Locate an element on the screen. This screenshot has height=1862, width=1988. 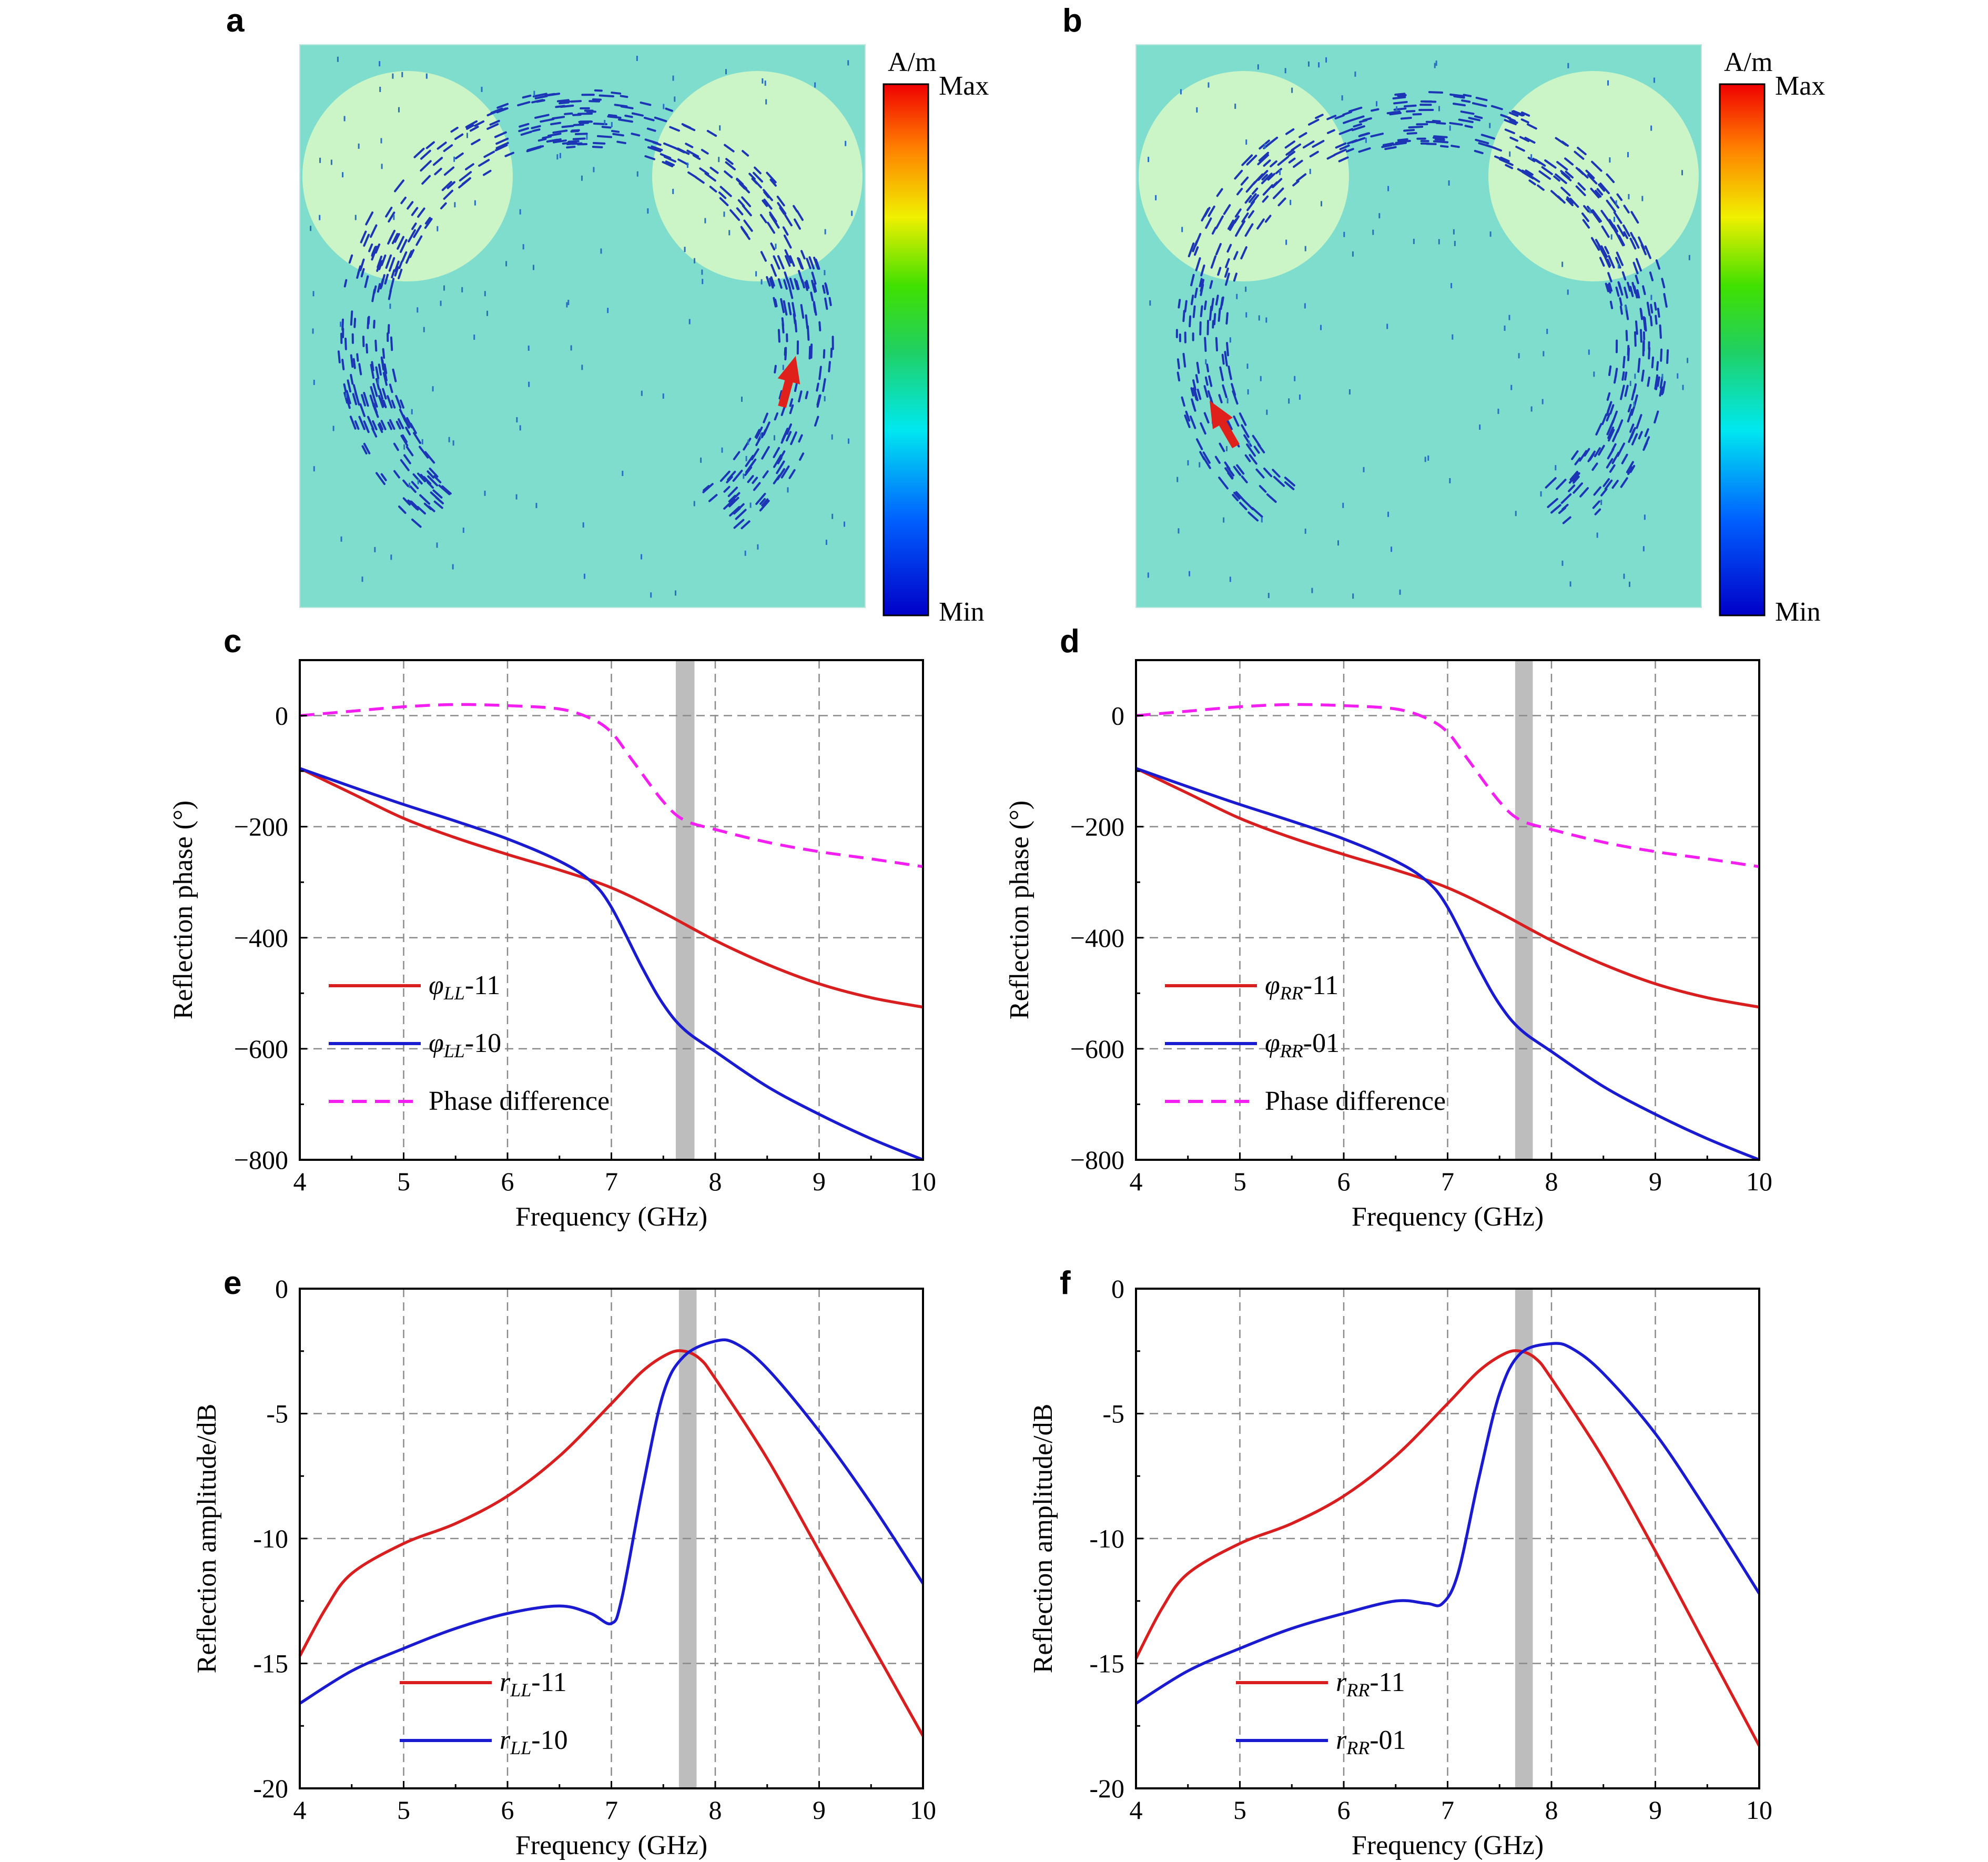
legend-subscript: RR is located at coordinates (1291, 993).